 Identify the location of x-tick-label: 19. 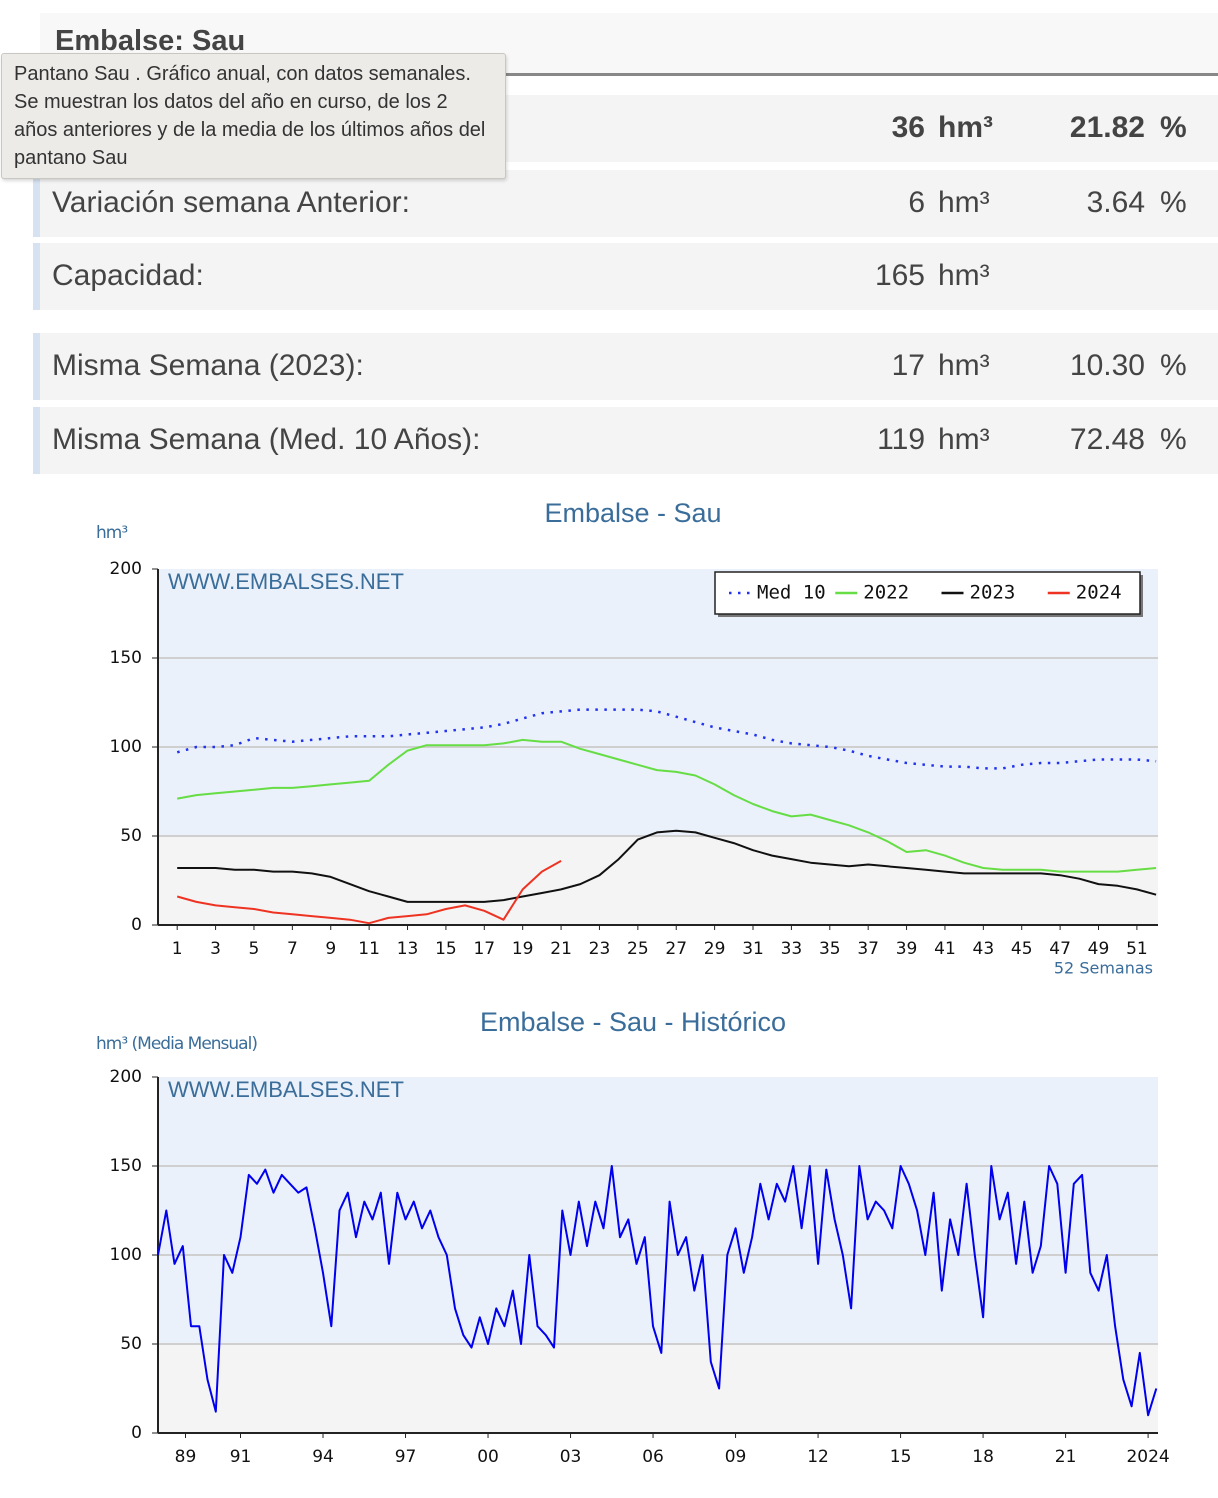
(523, 949).